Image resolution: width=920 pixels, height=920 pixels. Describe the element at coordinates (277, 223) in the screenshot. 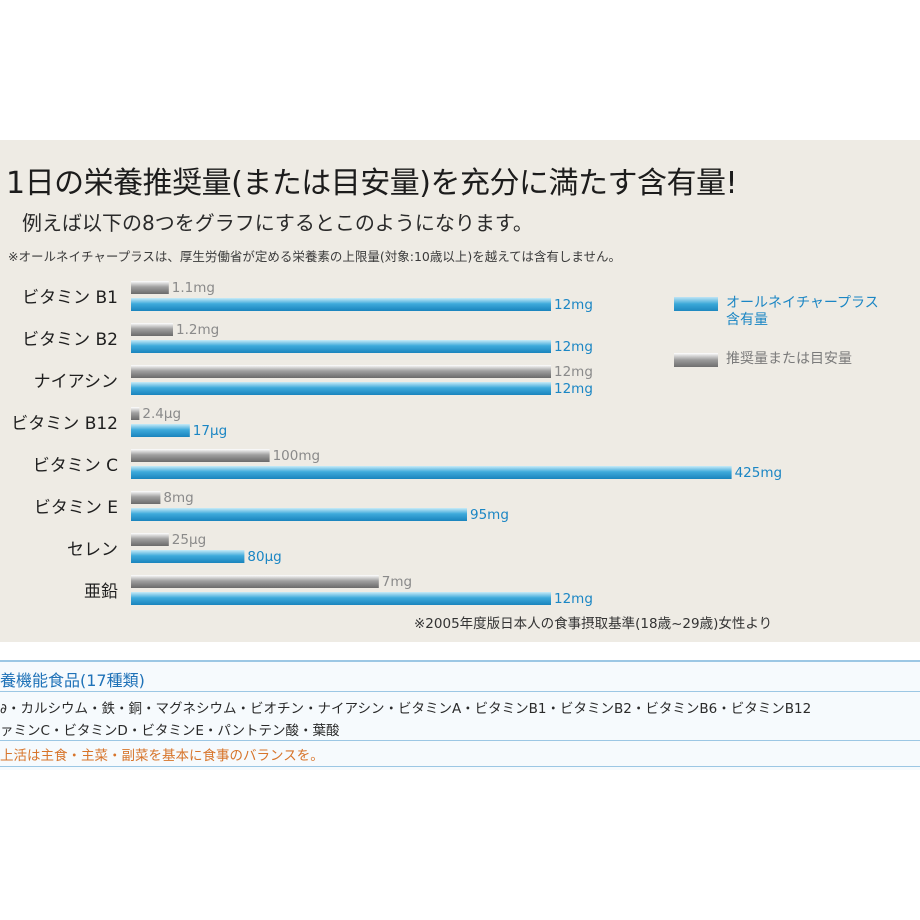

I see `chart-subtitle: 例えば以下の8つをグラフにするとこのようになります。` at that location.